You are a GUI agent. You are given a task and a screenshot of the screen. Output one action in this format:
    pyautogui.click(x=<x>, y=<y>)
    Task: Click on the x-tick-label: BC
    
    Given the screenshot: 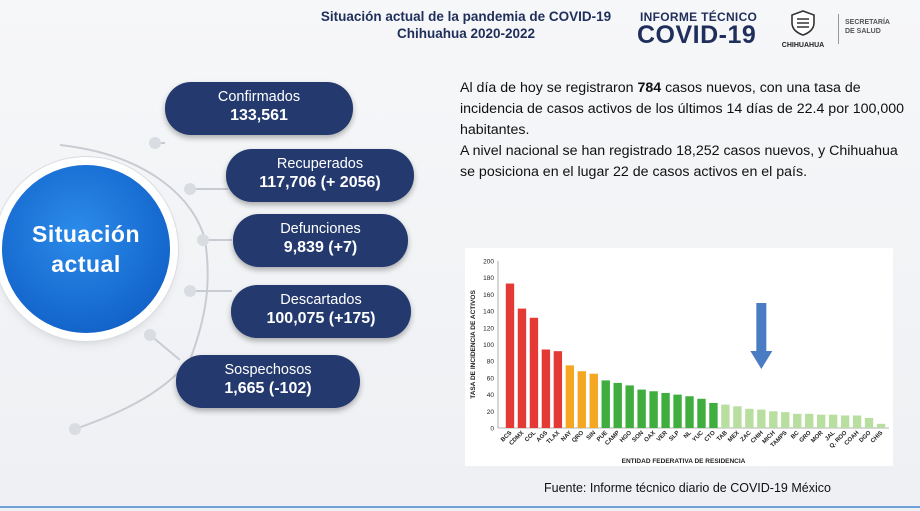 What is the action you would take?
    pyautogui.click(x=795, y=435)
    